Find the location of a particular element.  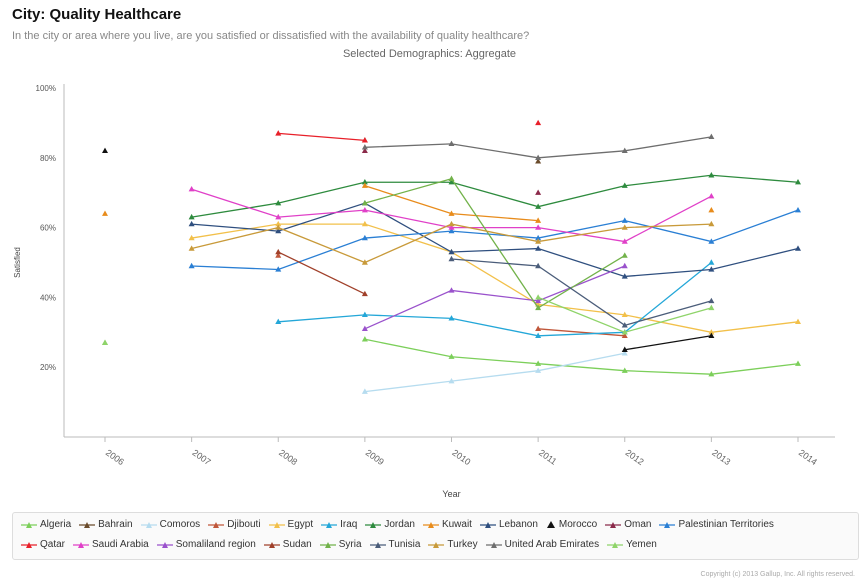

legend-item: Tunisia is located at coordinates (394, 544).